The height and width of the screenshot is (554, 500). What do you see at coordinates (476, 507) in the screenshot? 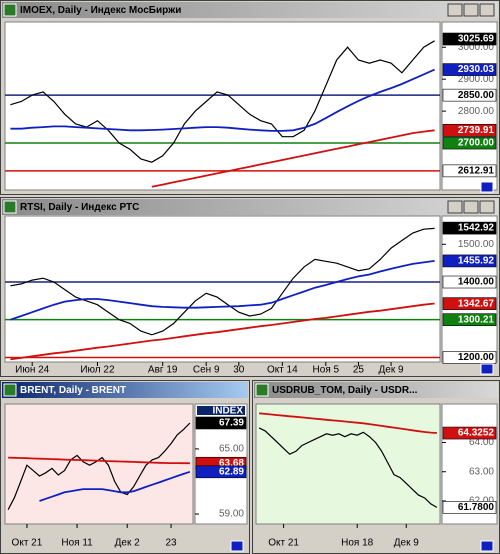
I see `level-label: 61.7800` at bounding box center [476, 507].